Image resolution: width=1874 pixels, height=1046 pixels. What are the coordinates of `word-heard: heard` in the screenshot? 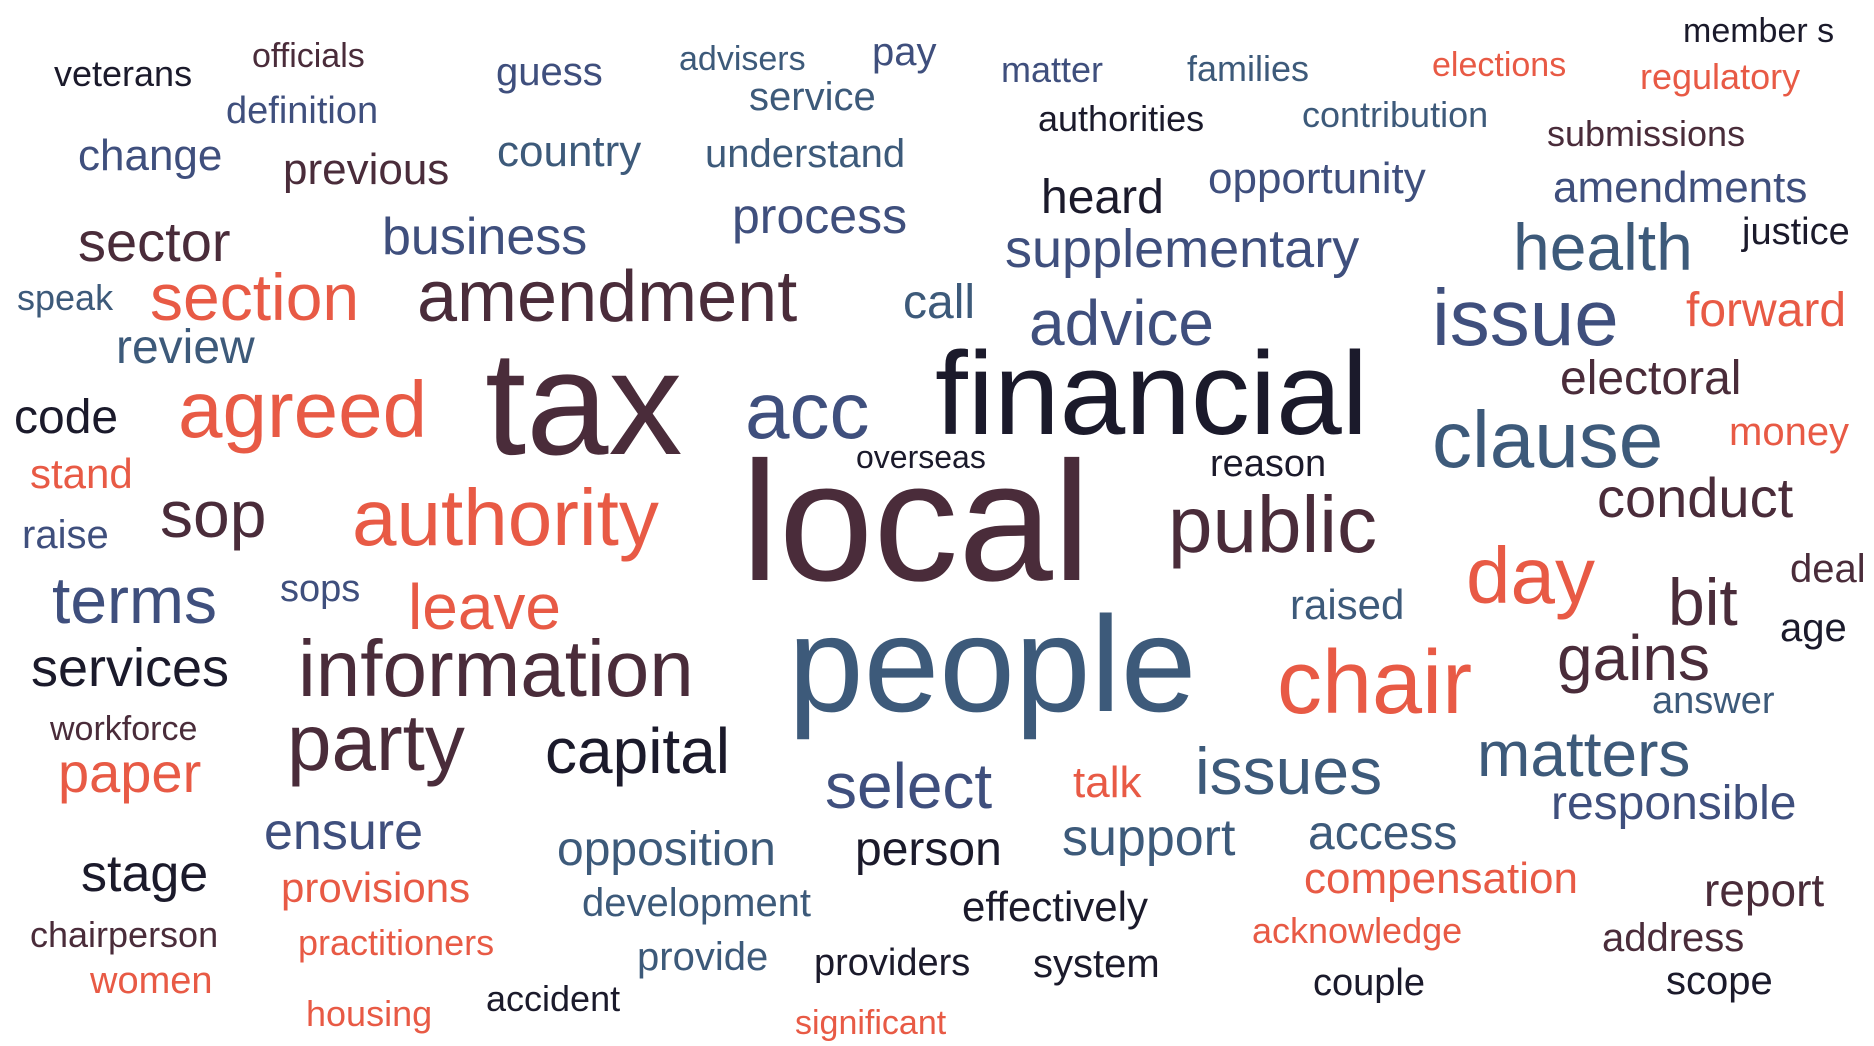 It's located at (1102, 197).